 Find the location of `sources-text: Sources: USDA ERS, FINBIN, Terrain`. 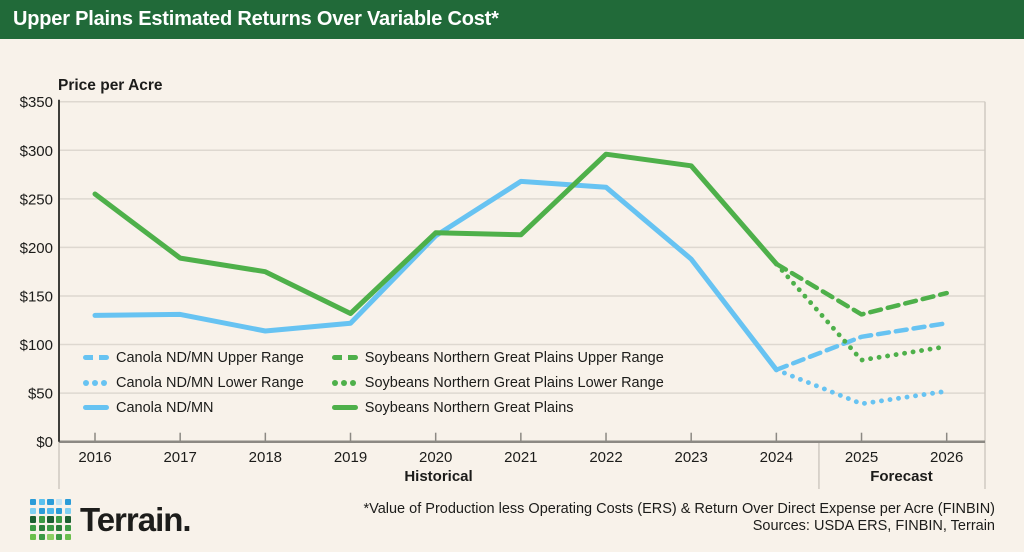

sources-text: Sources: USDA ERS, FINBIN, Terrain is located at coordinates (873, 526).